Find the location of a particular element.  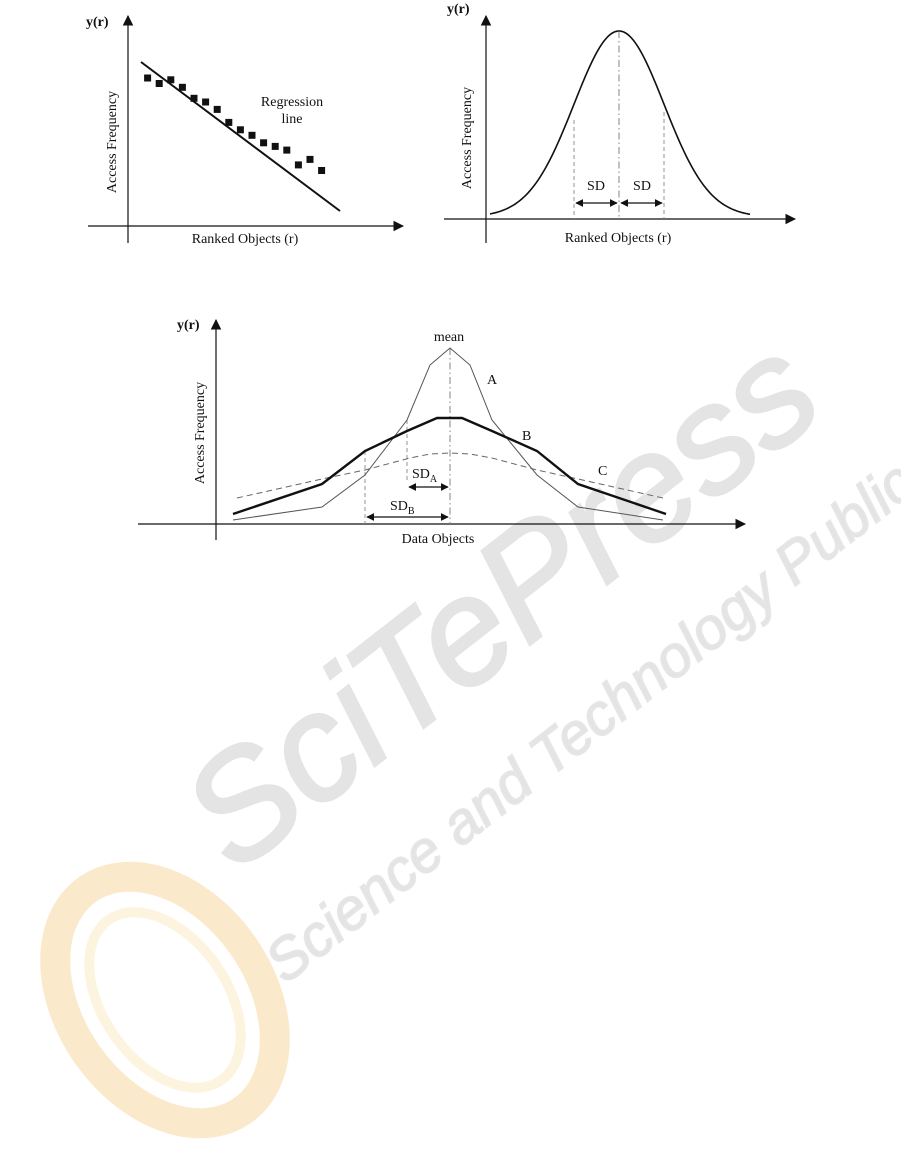

fig3-curve-b is located at coordinates (449, 466).